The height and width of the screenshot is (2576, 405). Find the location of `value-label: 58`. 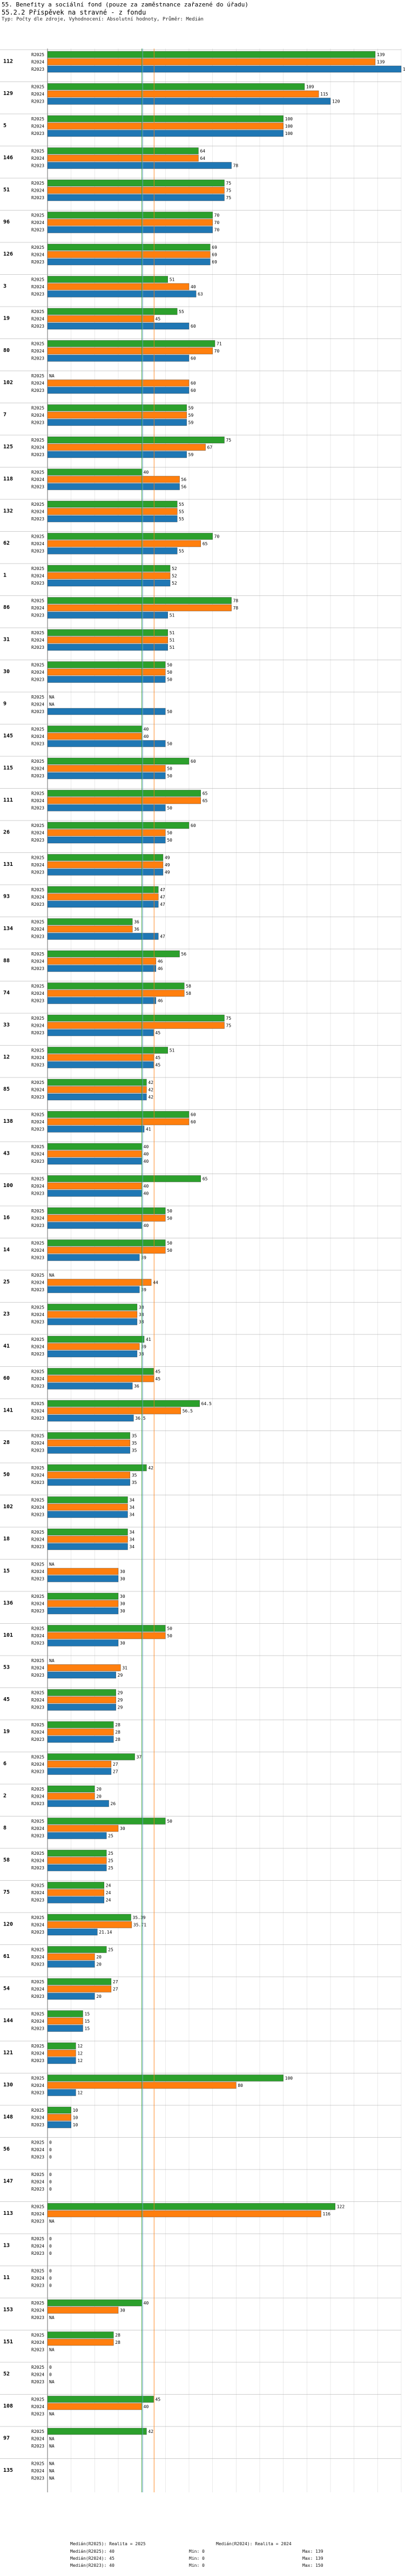

value-label: 58 is located at coordinates (188, 986).